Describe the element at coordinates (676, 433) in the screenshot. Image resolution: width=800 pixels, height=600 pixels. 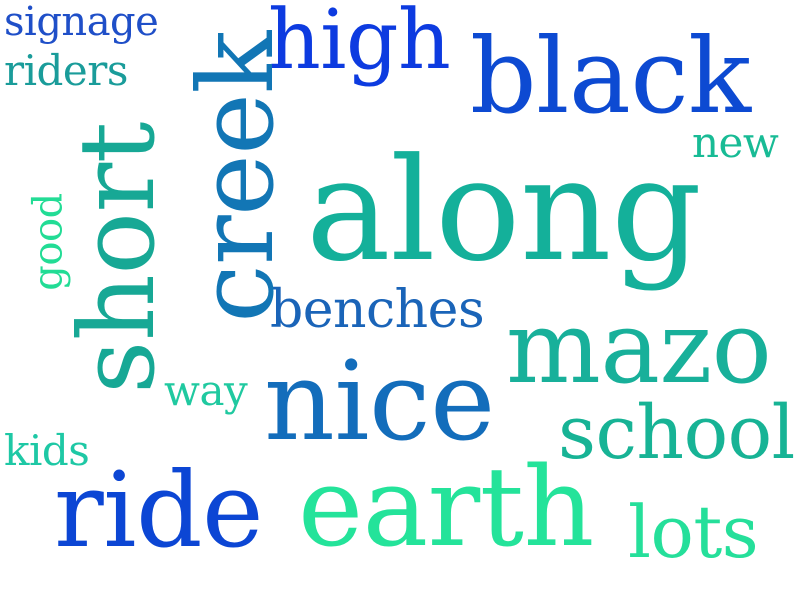
I see `word-school: school` at that location.